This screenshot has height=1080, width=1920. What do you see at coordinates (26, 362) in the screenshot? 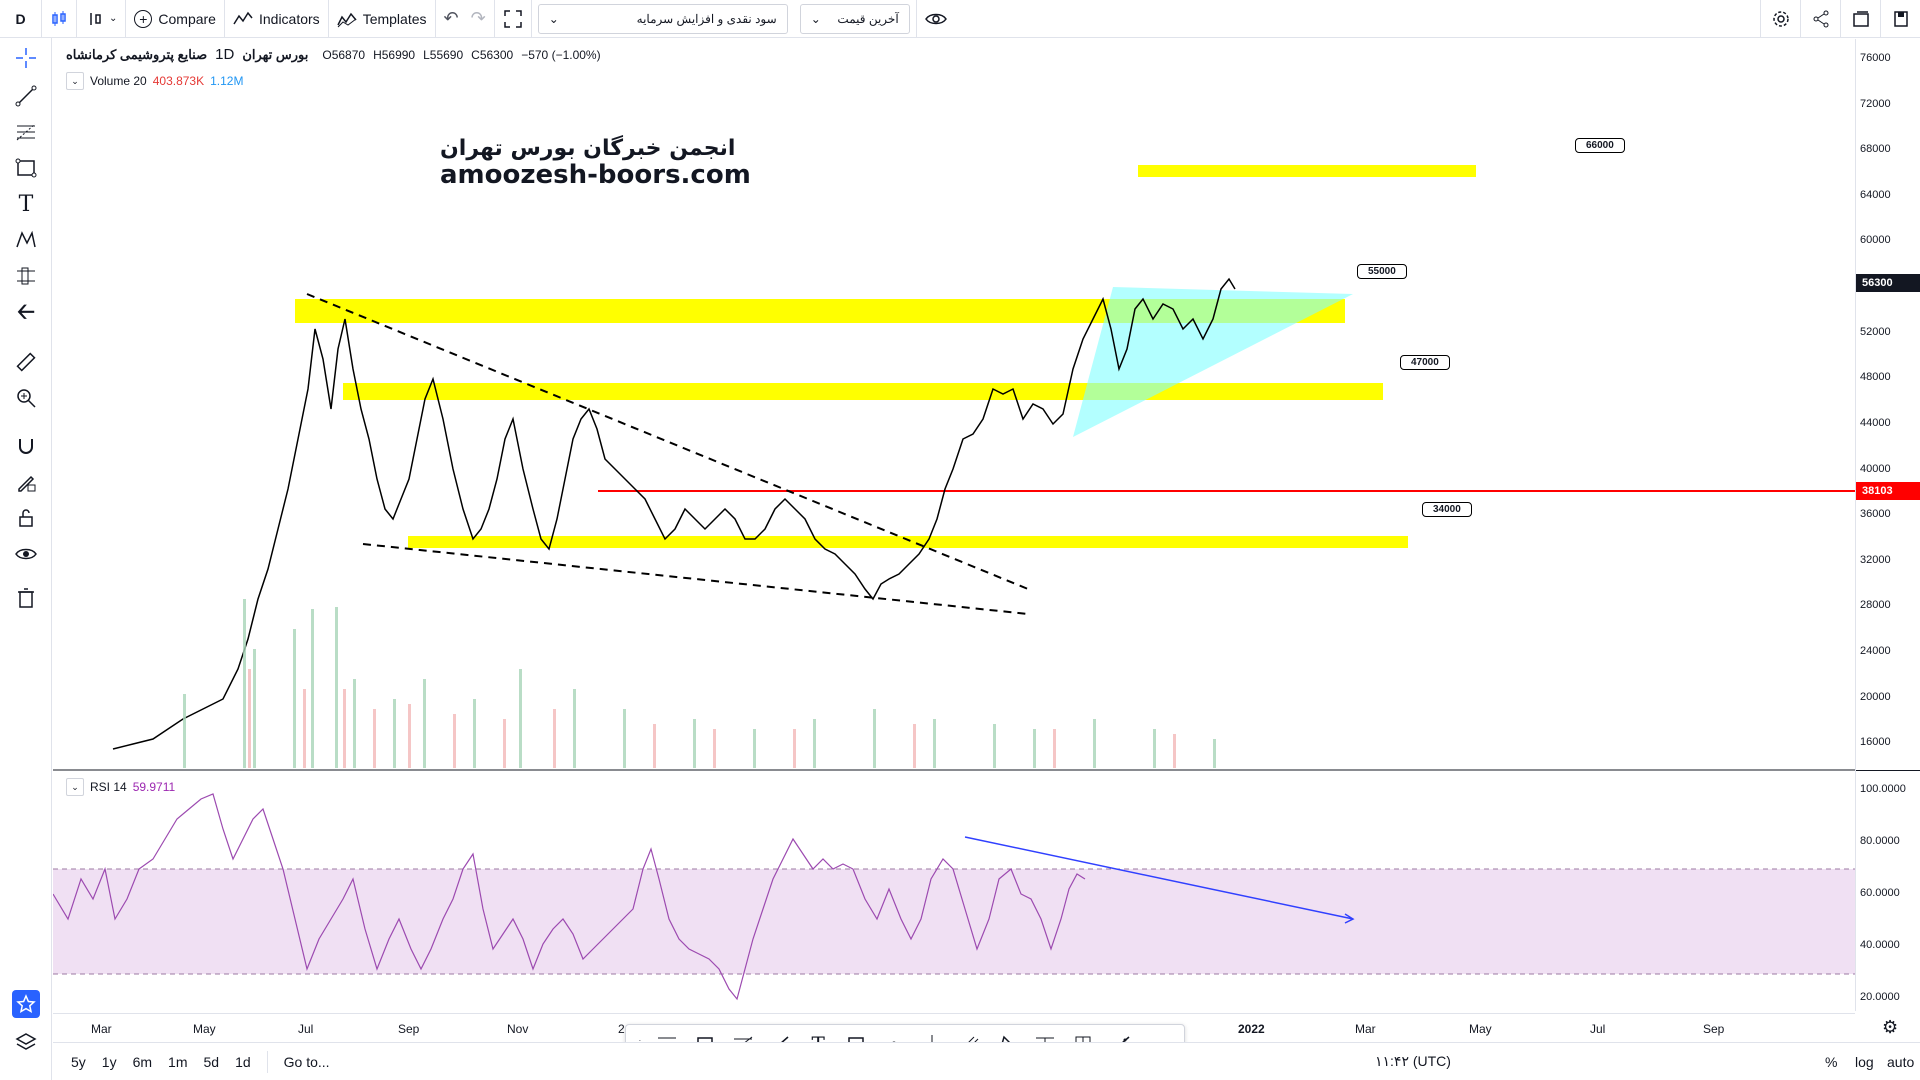
I see `ruler-icon` at bounding box center [26, 362].